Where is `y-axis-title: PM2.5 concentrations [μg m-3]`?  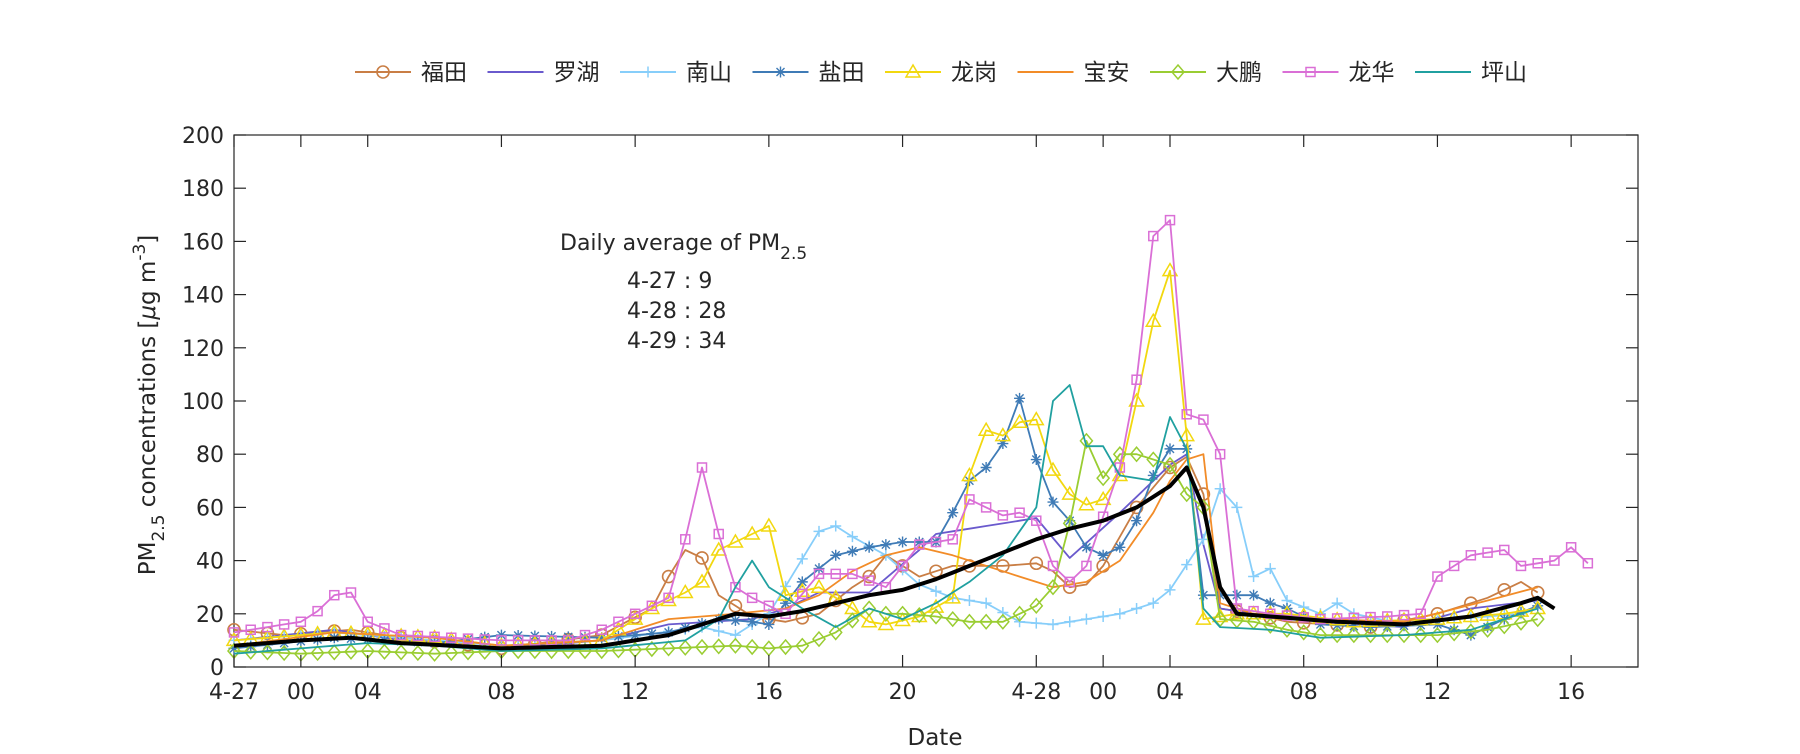 y-axis-title: PM2.5 concentrations [μg m-3] is located at coordinates (149, 405).